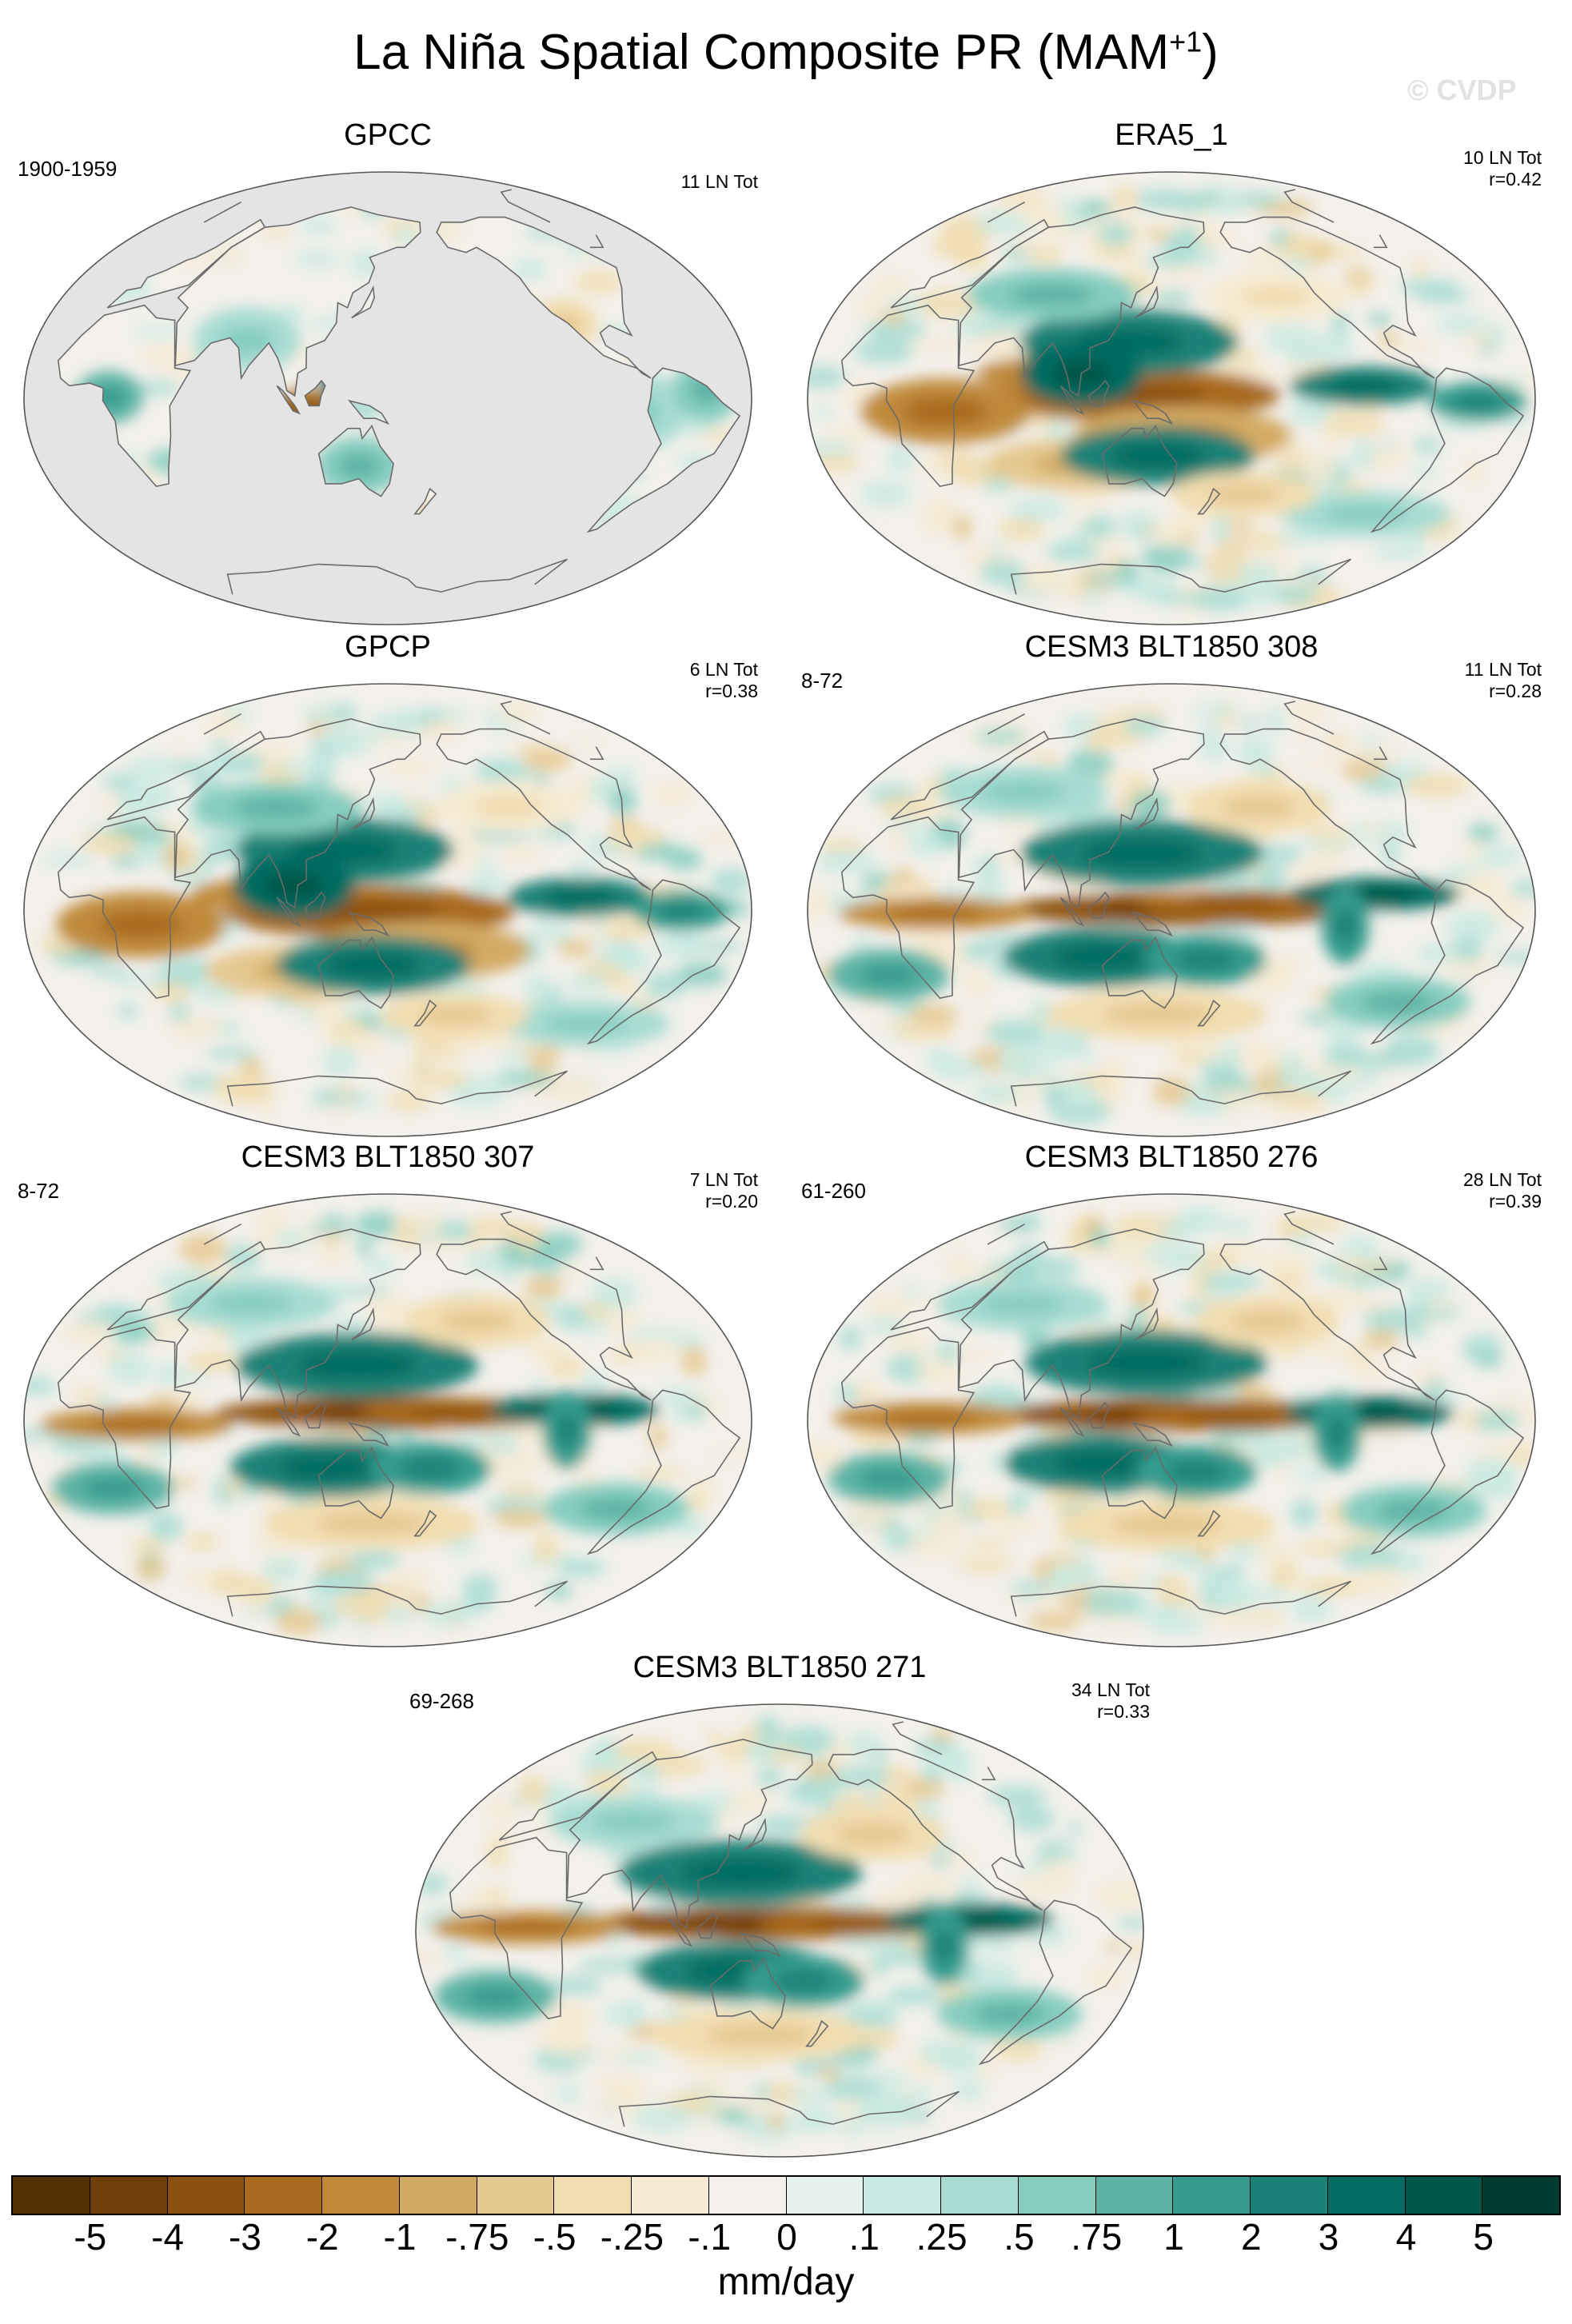  I want to click on cvdp-watermark: © CVDP, so click(1462, 90).